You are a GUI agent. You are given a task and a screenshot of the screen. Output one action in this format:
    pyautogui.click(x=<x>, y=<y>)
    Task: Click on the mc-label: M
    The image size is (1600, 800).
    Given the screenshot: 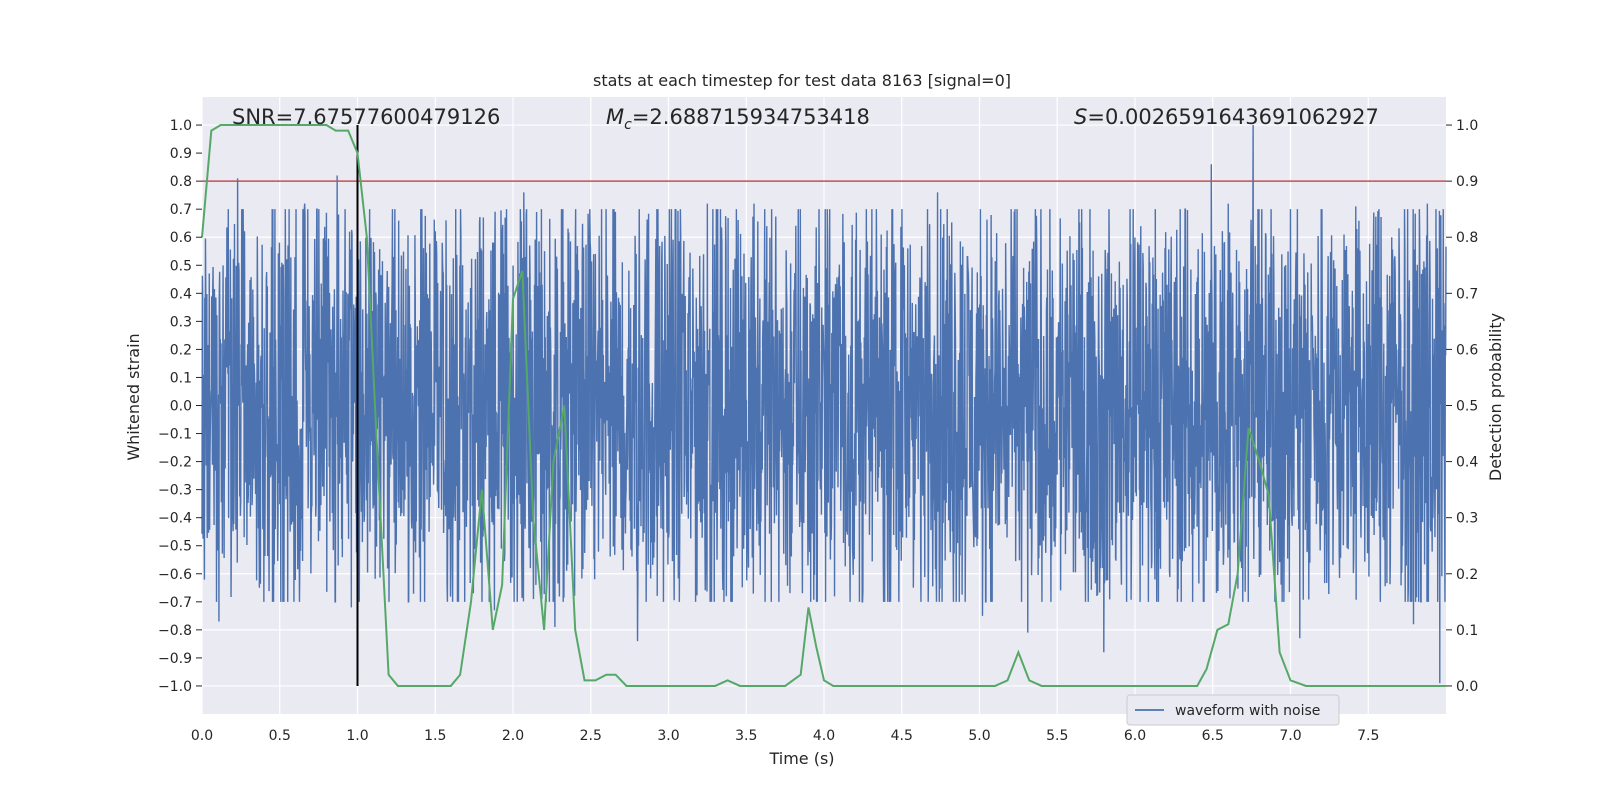 What is the action you would take?
    pyautogui.click(x=615, y=117)
    